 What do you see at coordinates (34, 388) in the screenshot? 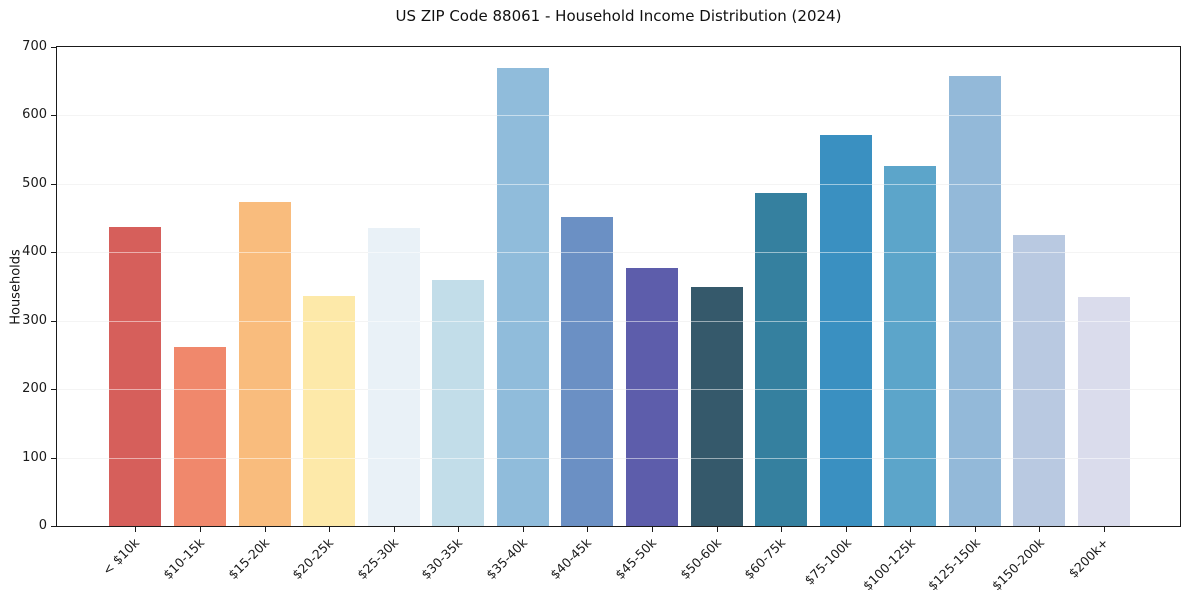
I see `y-tick-label-200: 200` at bounding box center [34, 388].